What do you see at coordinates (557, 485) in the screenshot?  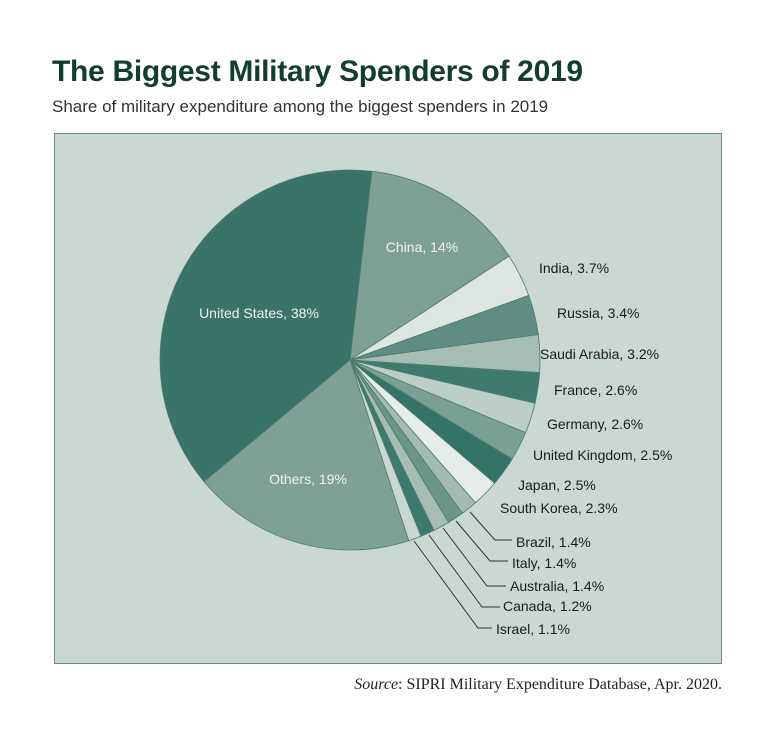 I see `slice-label-japan: Japan, 2.5%` at bounding box center [557, 485].